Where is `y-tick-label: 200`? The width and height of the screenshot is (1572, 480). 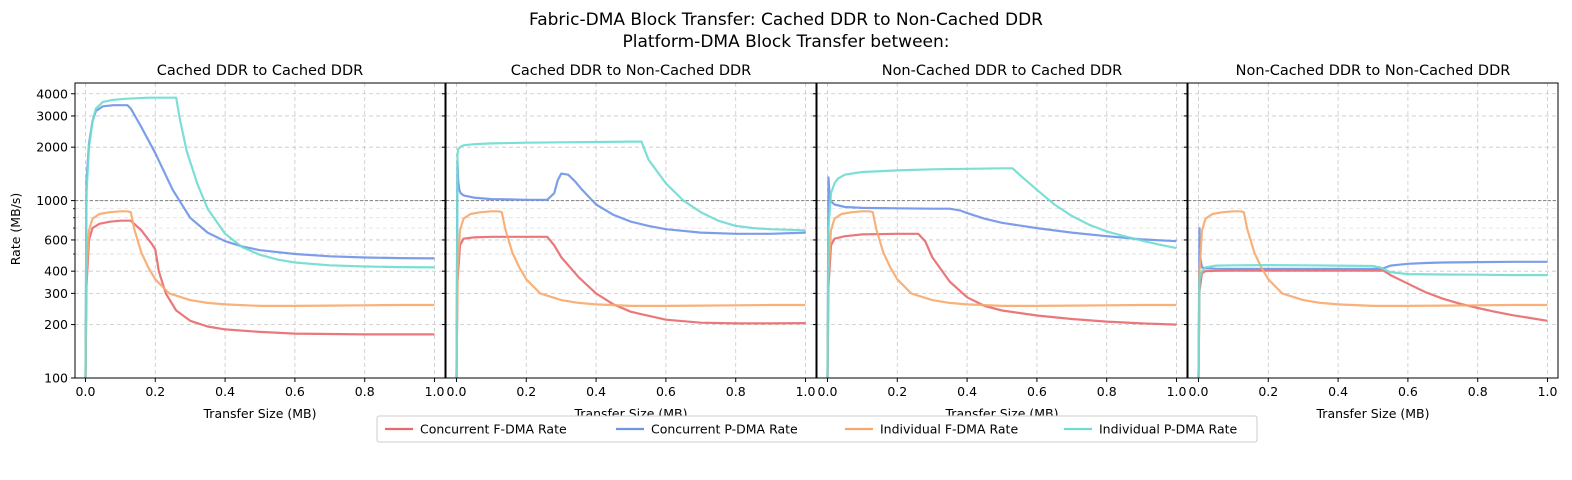
y-tick-label: 200 is located at coordinates (56, 324).